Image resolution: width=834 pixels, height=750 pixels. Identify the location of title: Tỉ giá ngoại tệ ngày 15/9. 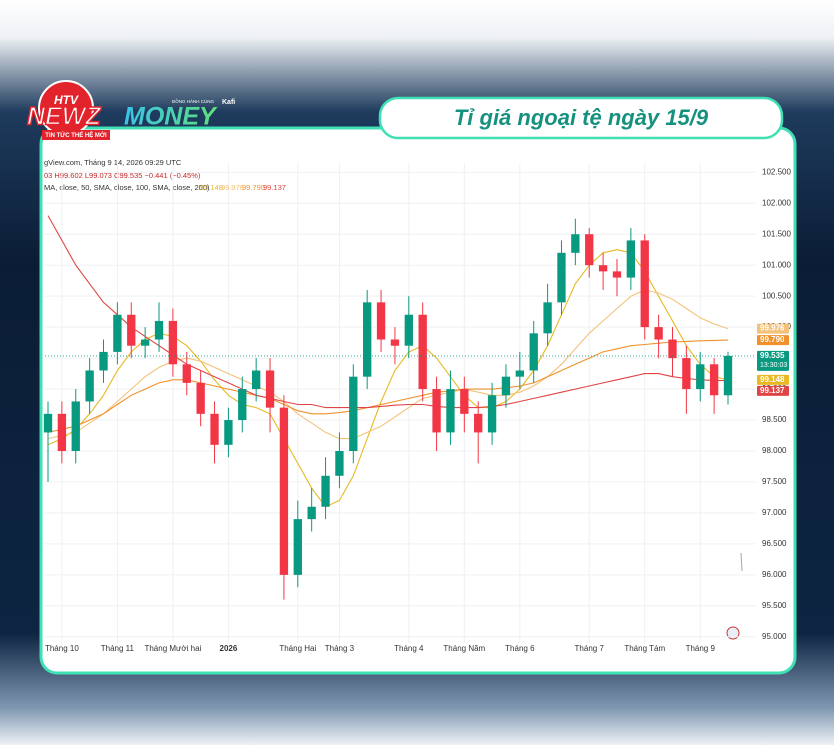
(581, 117).